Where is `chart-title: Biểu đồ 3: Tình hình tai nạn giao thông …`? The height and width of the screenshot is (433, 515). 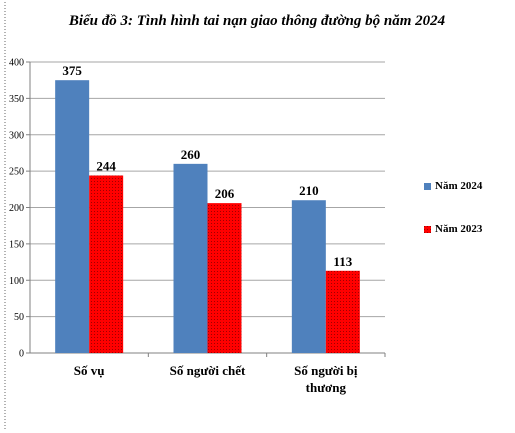 chart-title: Biểu đồ 3: Tình hình tai nạn giao thông … is located at coordinates (257, 21).